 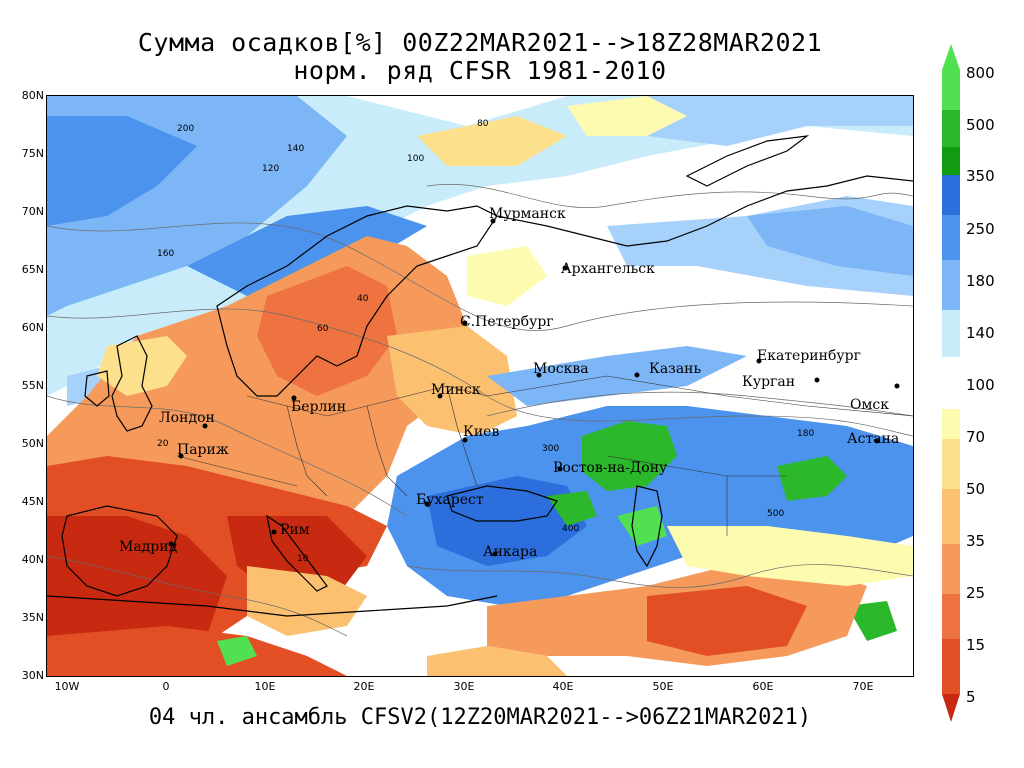 I want to click on iran-red, so click(x=727, y=621).